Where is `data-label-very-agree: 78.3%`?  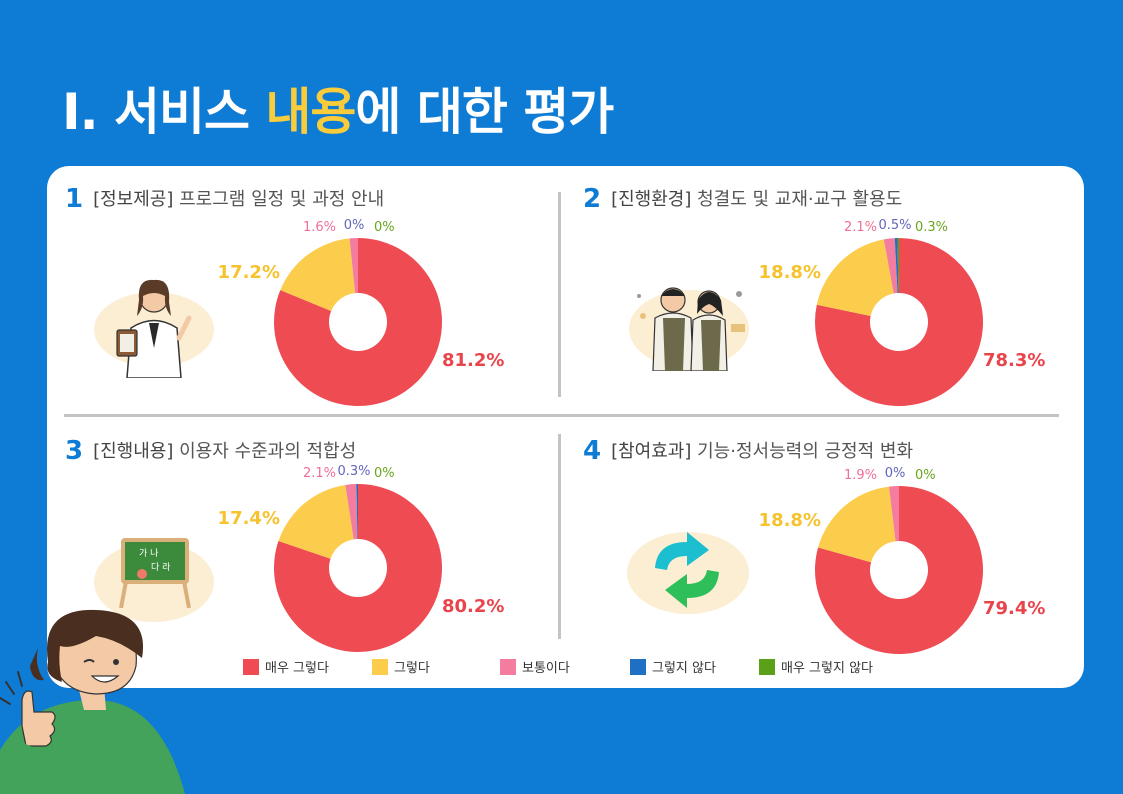
data-label-very-agree: 78.3% is located at coordinates (1014, 360).